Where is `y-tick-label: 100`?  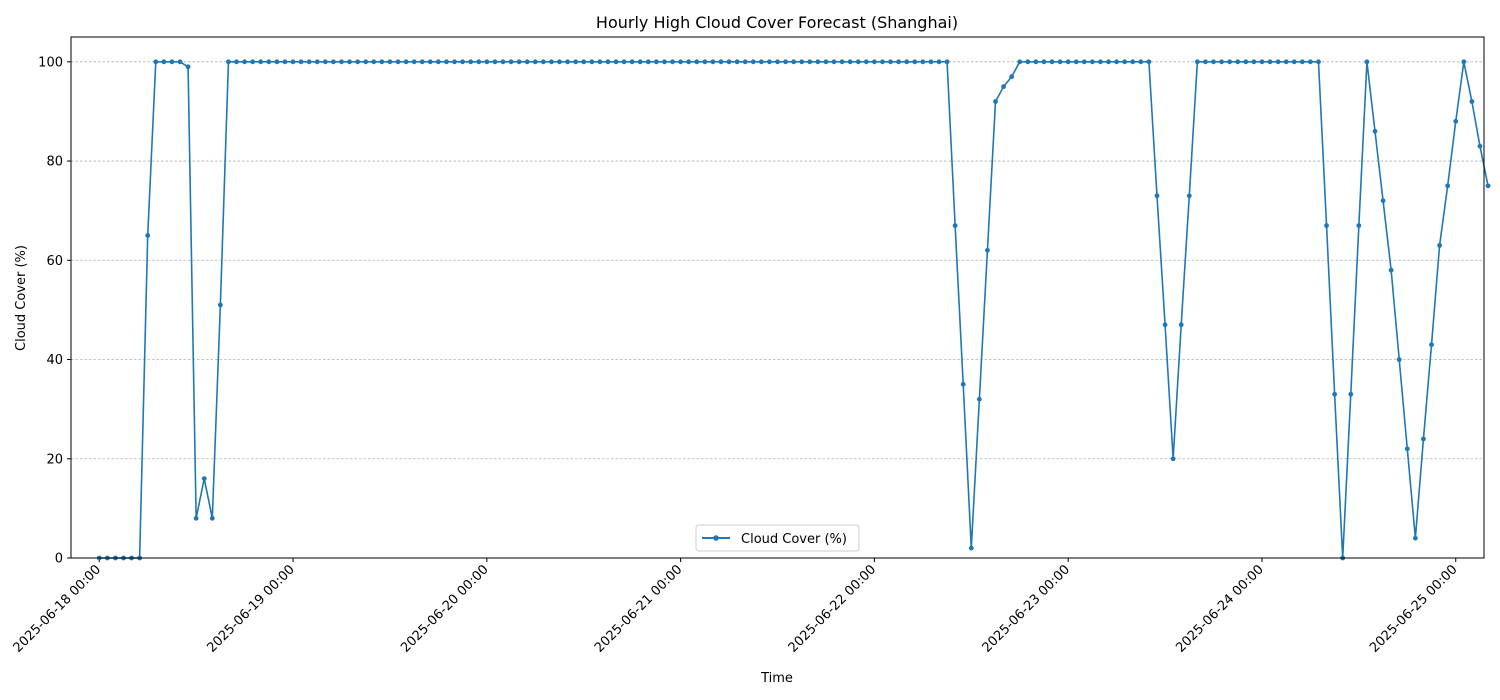
y-tick-label: 100 is located at coordinates (50, 62).